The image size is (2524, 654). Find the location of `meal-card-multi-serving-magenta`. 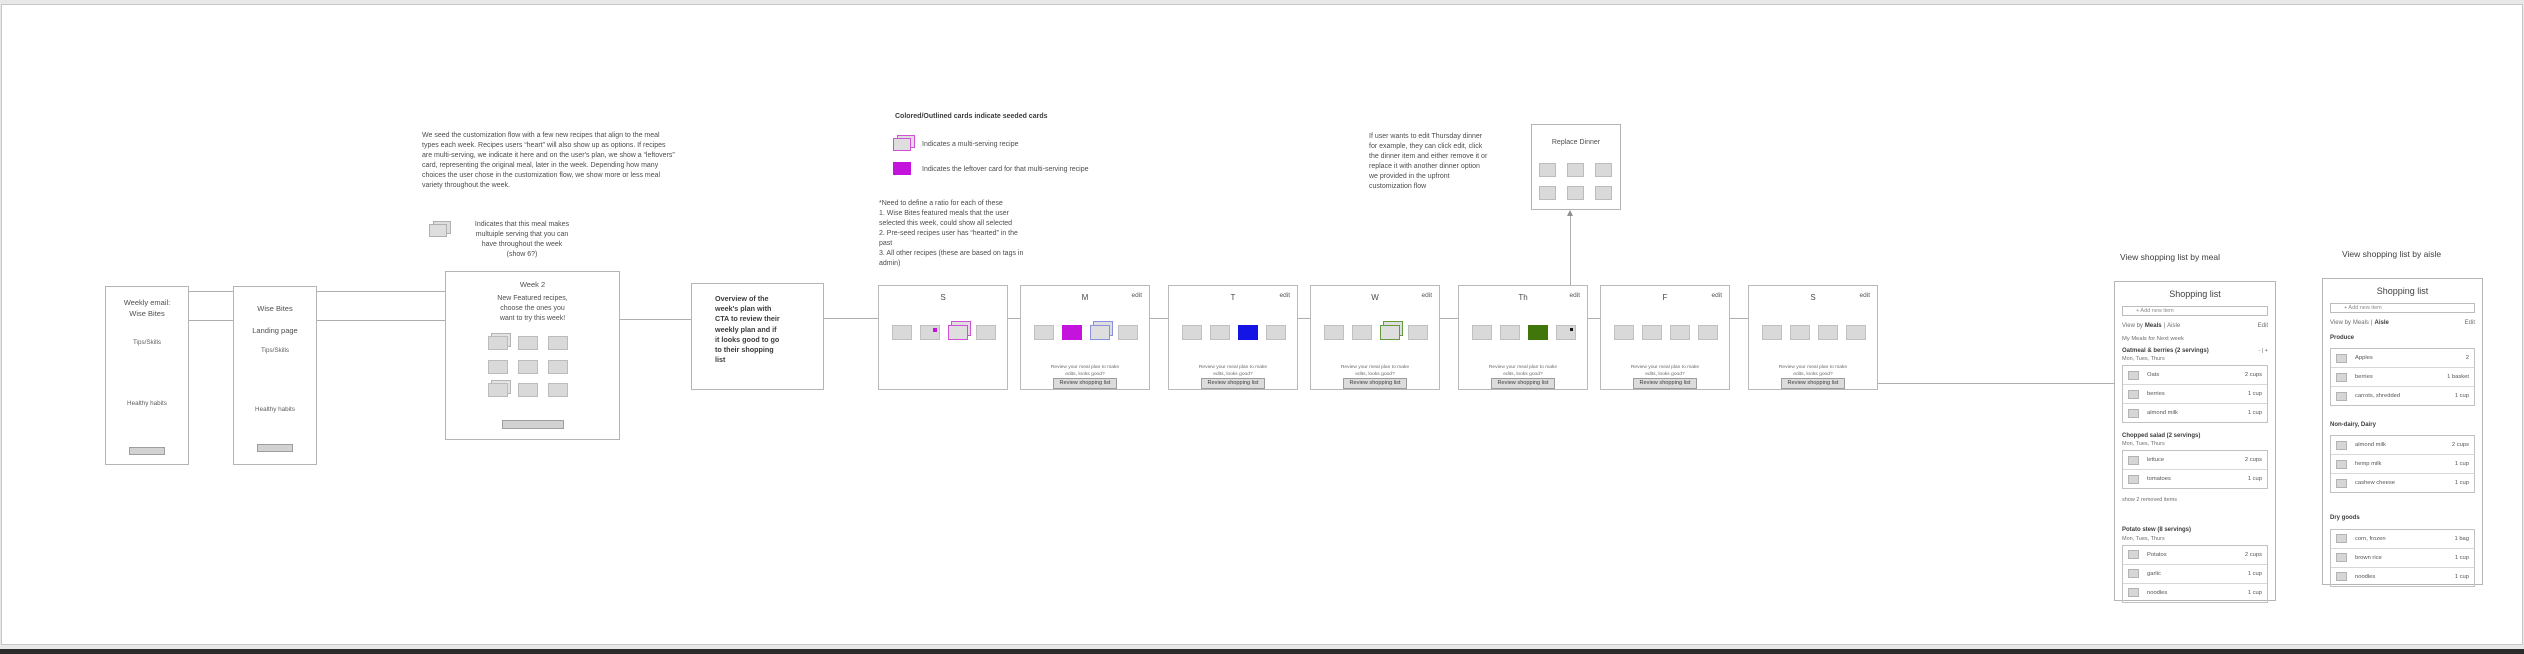

meal-card-multi-serving-magenta is located at coordinates (959, 330).